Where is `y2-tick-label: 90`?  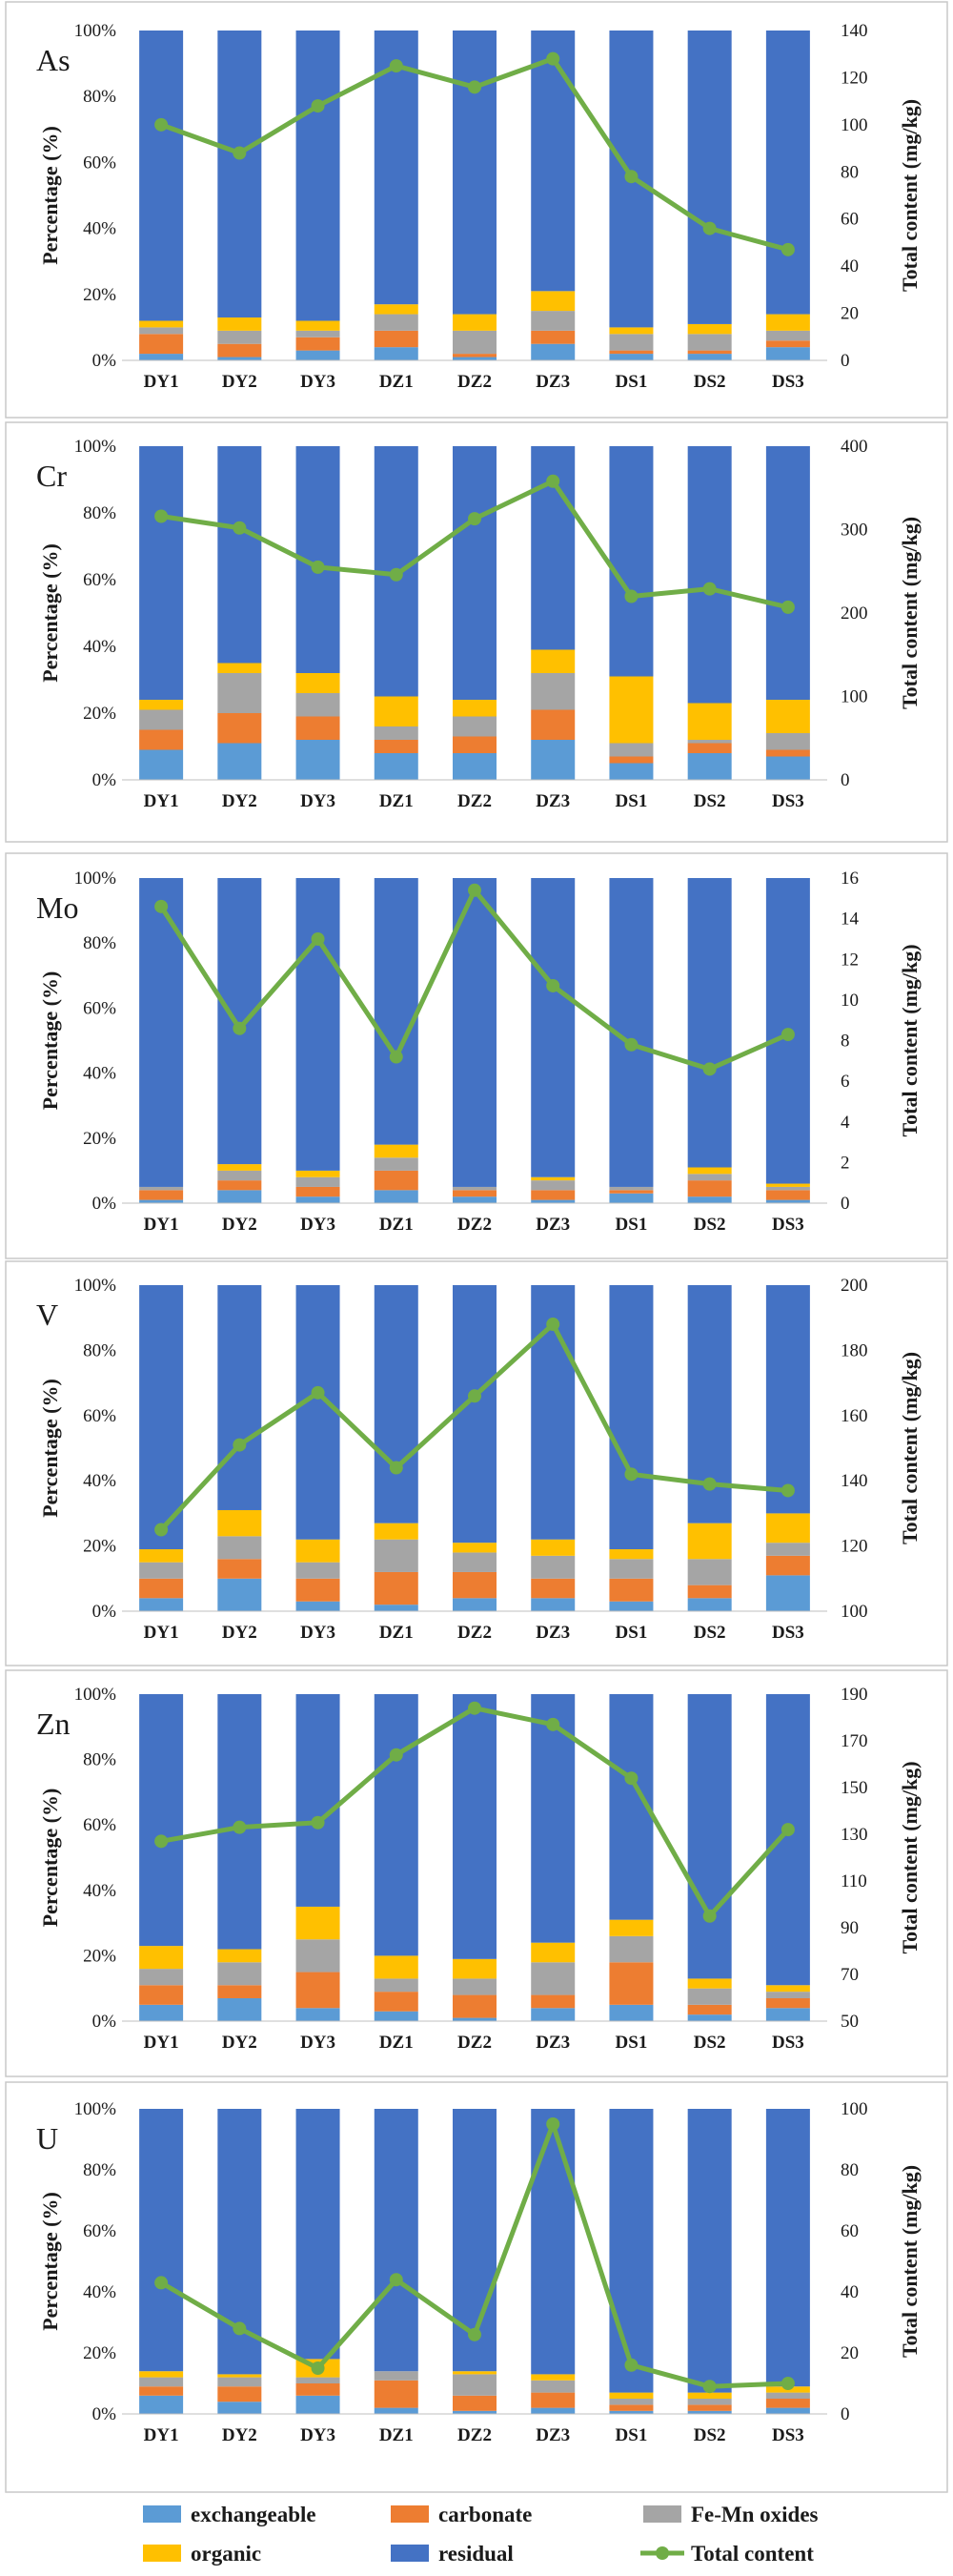 y2-tick-label: 90 is located at coordinates (850, 1928).